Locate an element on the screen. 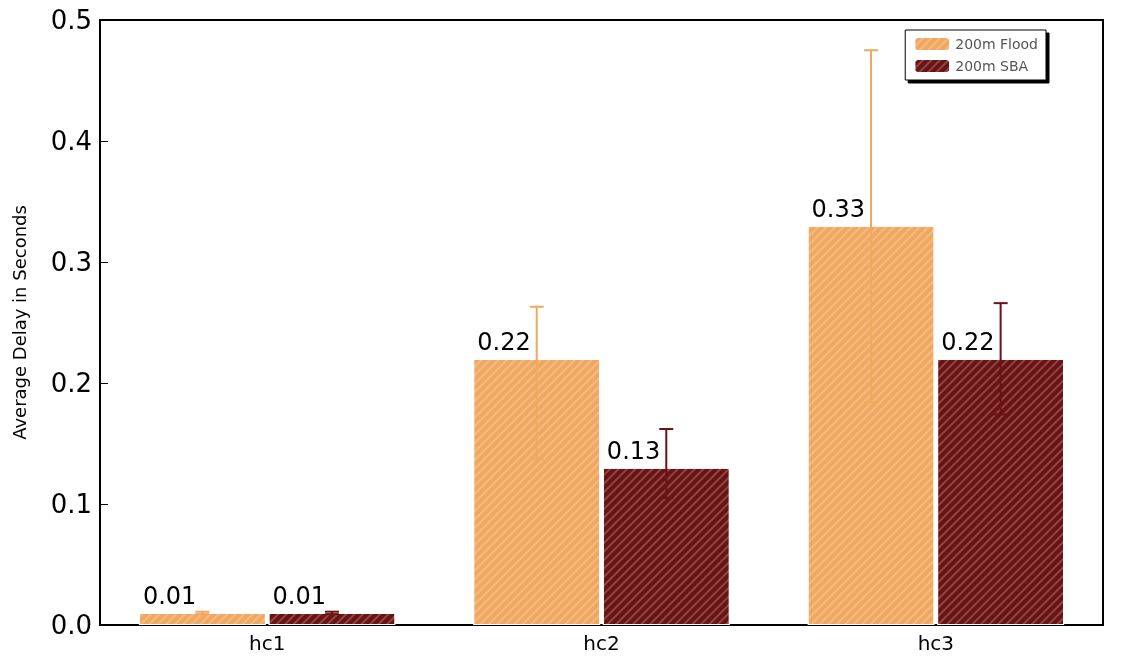 The width and height of the screenshot is (1121, 661). x-tick-label: hc2 is located at coordinates (601, 643).